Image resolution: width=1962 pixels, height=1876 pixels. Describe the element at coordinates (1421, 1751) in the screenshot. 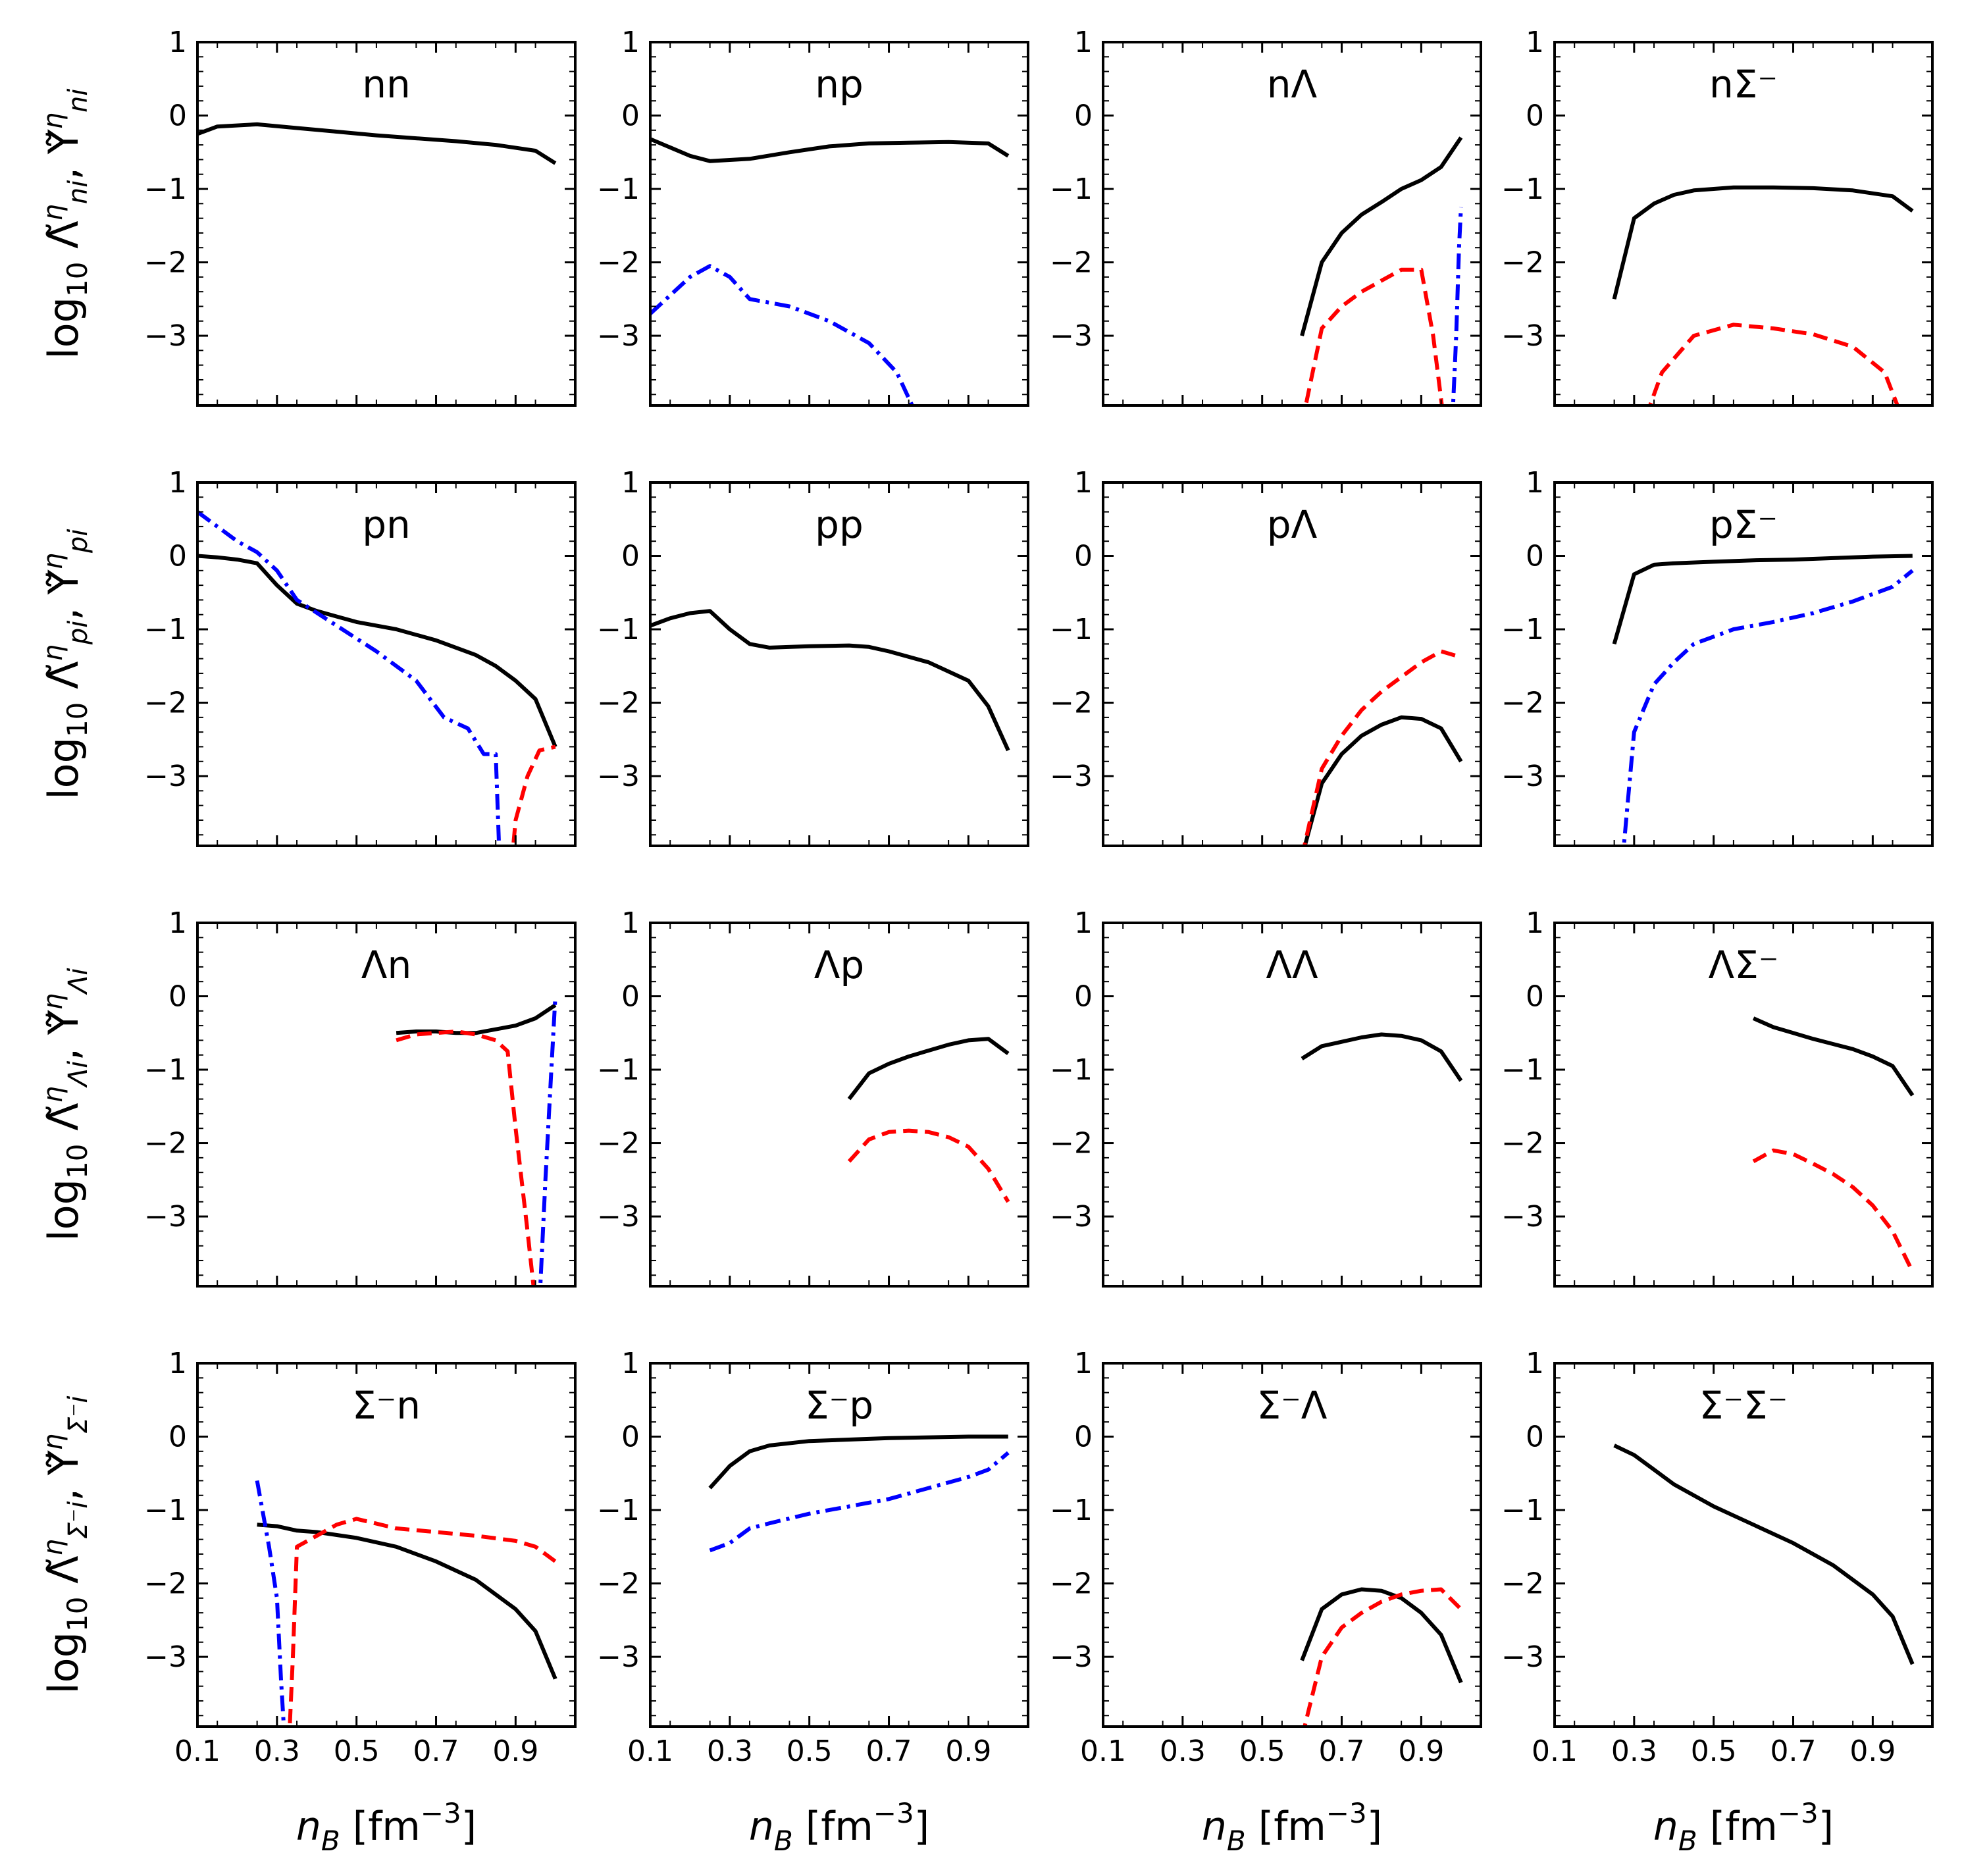

I see `x-tick-label: 0.9` at that location.